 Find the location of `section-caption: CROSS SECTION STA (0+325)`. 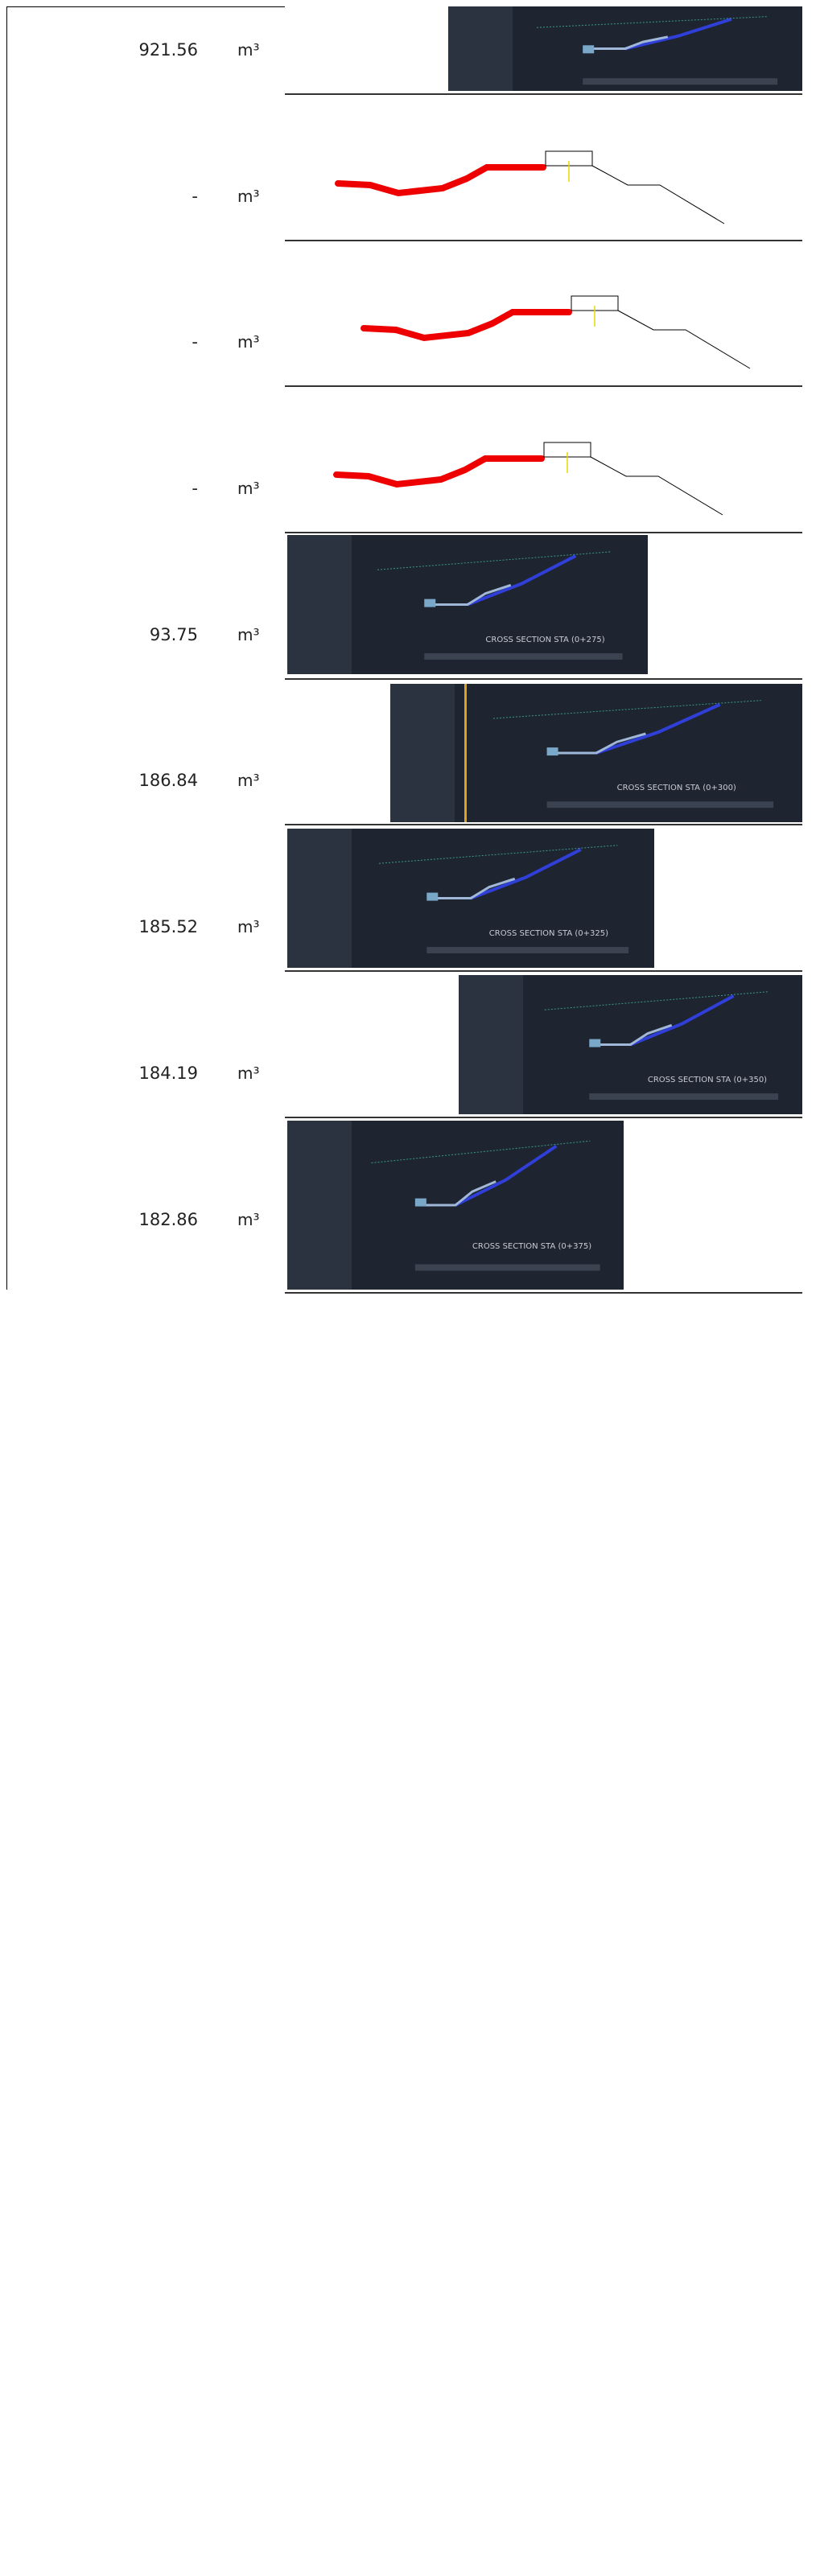

section-caption: CROSS SECTION STA (0+325) is located at coordinates (548, 933).